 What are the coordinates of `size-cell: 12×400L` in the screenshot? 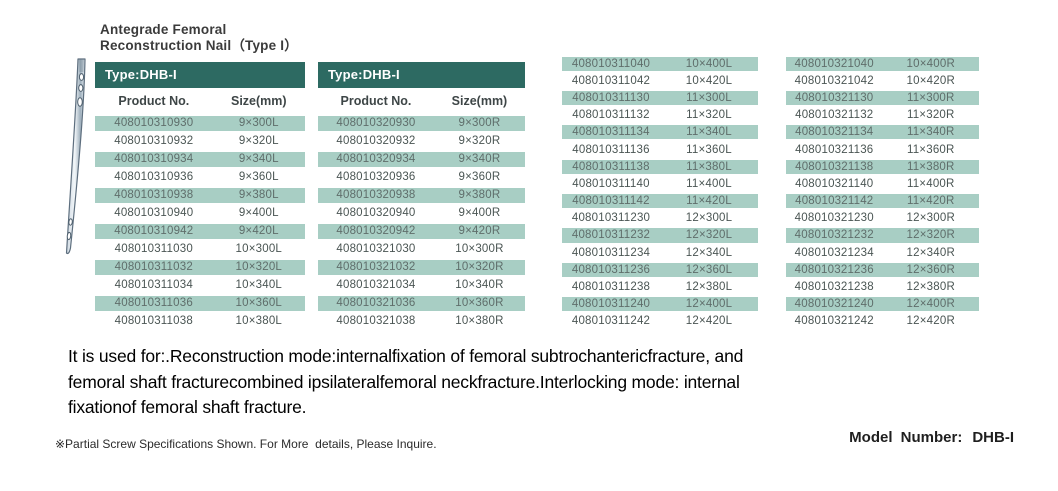 It's located at (709, 304).